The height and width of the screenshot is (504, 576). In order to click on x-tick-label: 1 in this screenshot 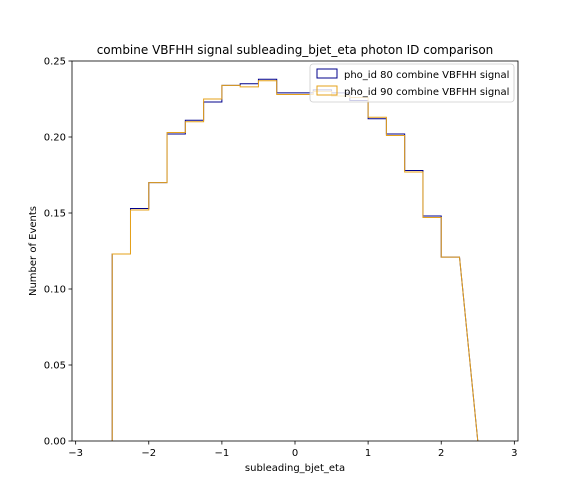, I will do `click(368, 453)`.